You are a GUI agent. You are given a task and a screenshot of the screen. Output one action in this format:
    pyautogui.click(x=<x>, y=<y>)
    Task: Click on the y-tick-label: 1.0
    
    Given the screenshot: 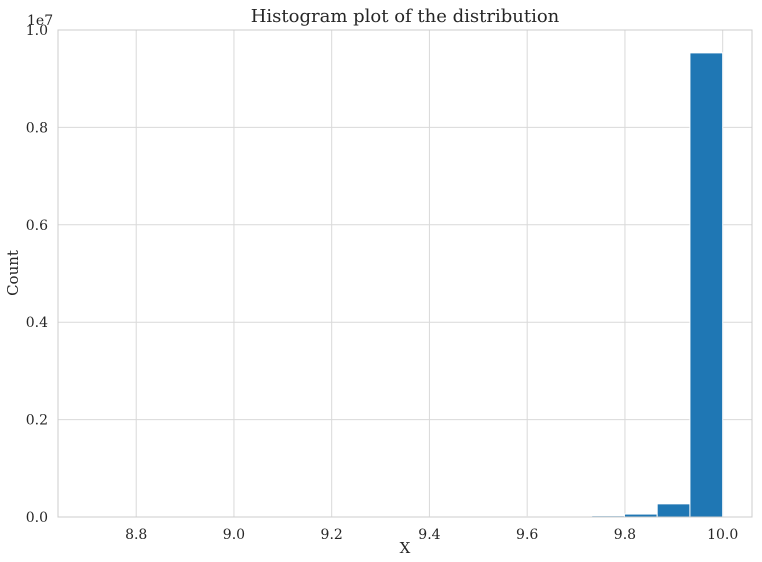 What is the action you would take?
    pyautogui.click(x=37, y=31)
    